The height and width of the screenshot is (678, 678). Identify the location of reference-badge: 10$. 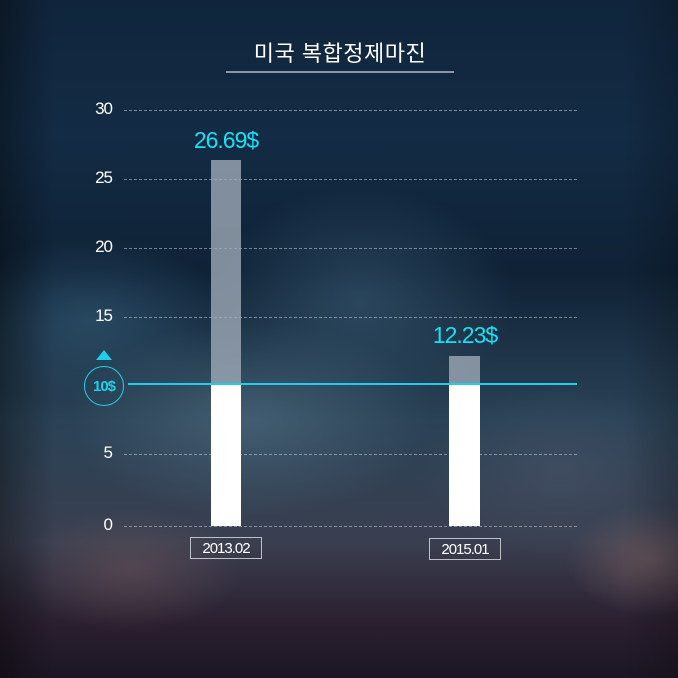
(104, 386).